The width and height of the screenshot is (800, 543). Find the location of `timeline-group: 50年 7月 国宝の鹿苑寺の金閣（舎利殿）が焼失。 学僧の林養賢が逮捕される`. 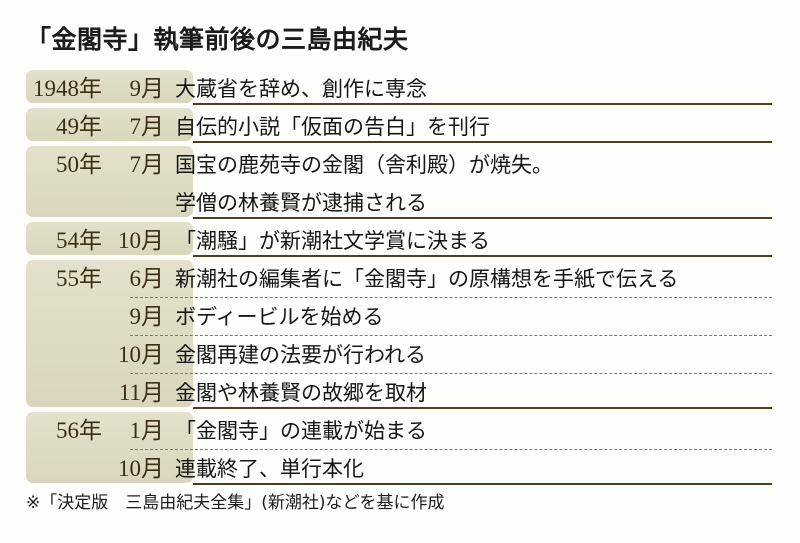

timeline-group: 50年 7月 国宝の鹿苑寺の金閣（舎利殿）が焼失。 学僧の林養賢が逮捕される is located at coordinates (400, 184).